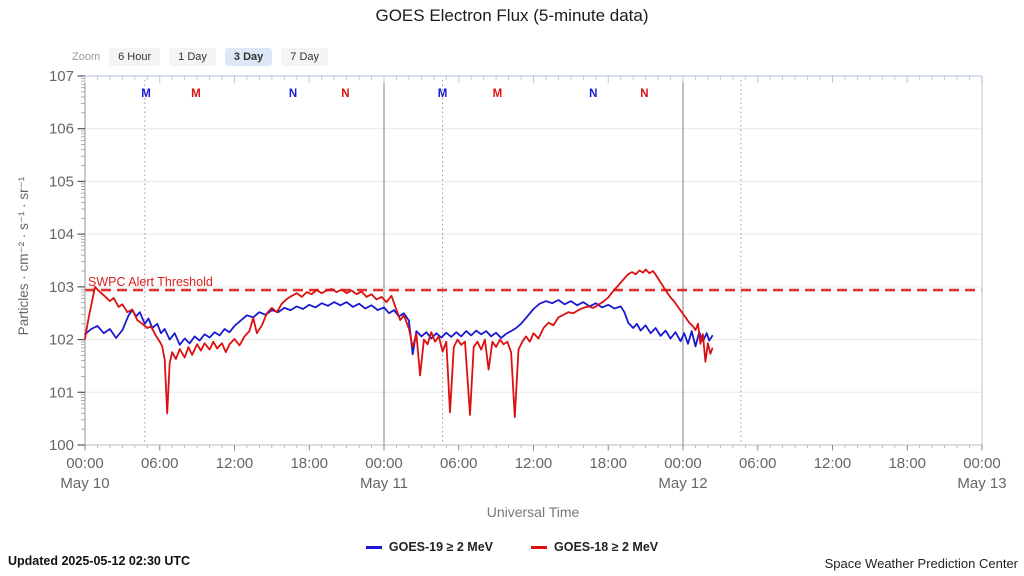 The height and width of the screenshot is (576, 1024). What do you see at coordinates (384, 483) in the screenshot?
I see `x-date-label: May 11` at bounding box center [384, 483].